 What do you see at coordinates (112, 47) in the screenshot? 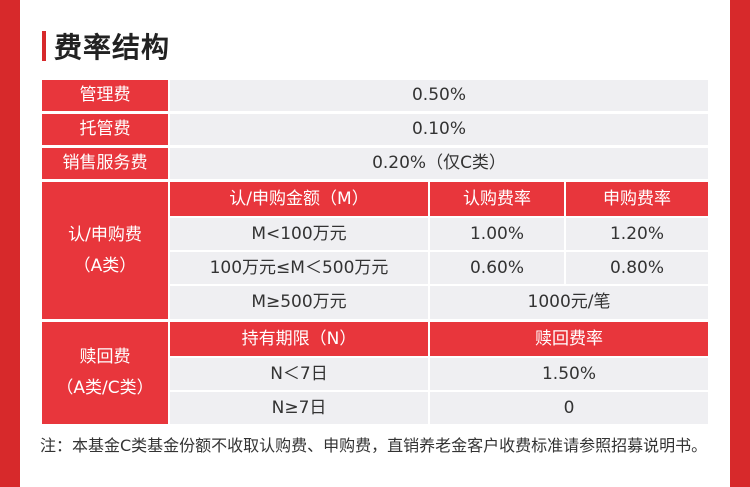
I see `section-title: 费率结构` at bounding box center [112, 47].